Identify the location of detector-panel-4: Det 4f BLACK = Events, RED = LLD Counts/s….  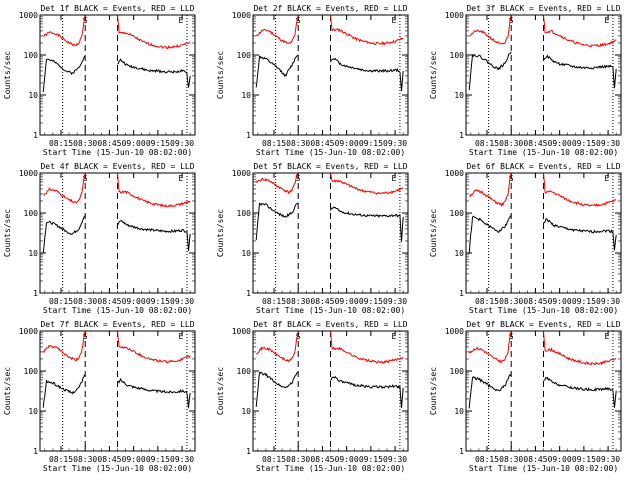
(99, 238).